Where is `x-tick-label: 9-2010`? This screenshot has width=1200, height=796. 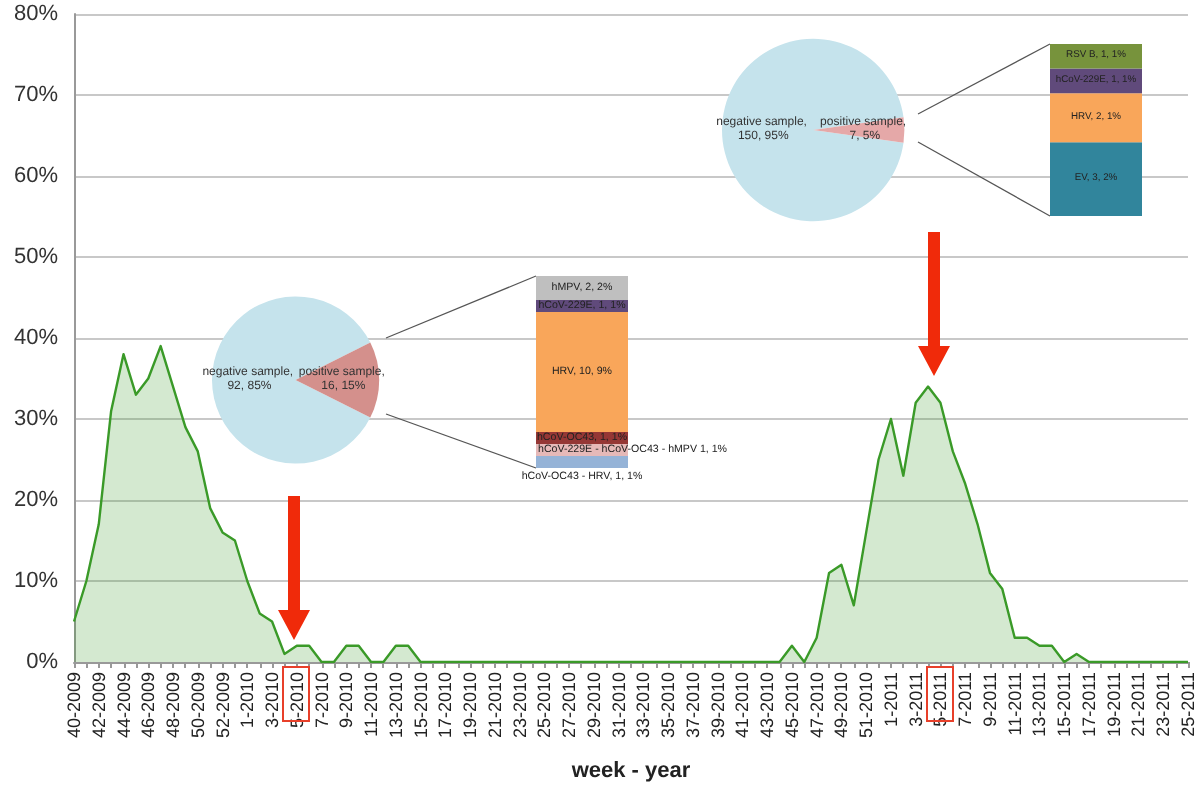
x-tick-label: 9-2010 is located at coordinates (346, 700).